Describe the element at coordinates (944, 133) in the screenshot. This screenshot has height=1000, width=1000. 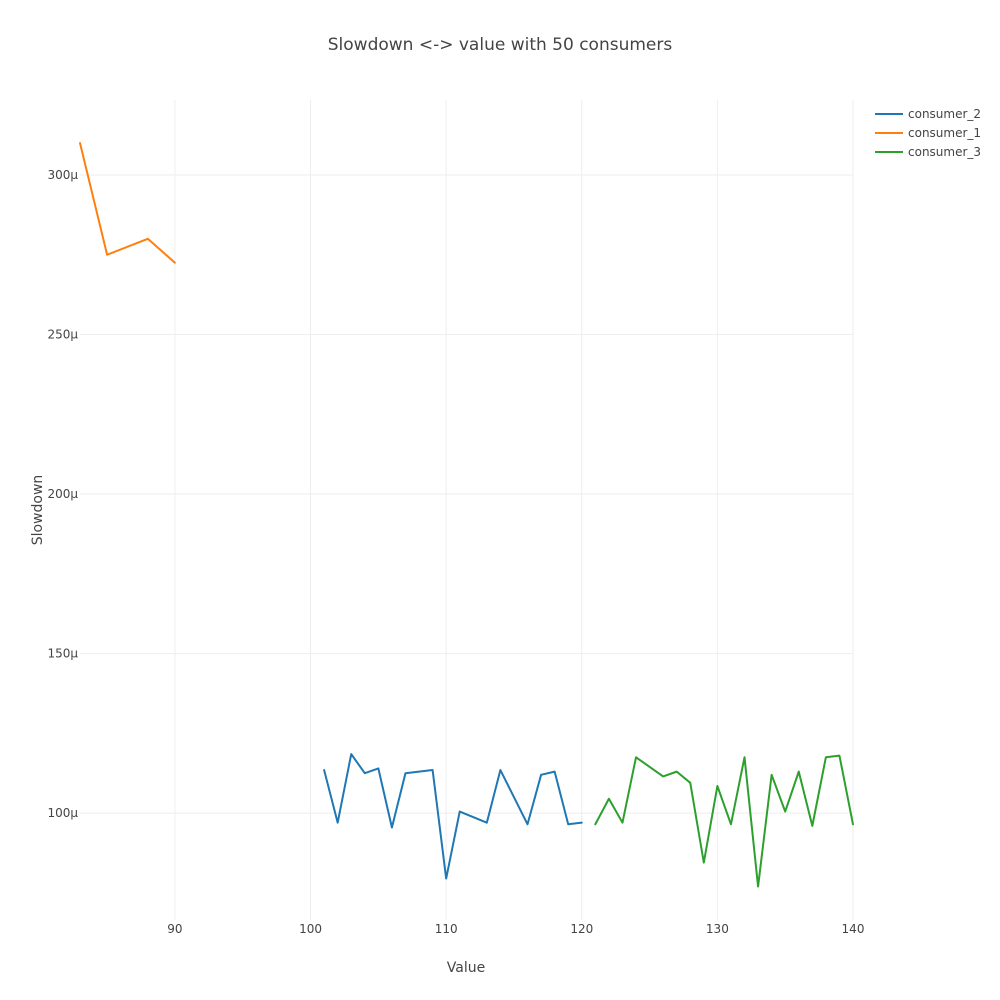
I see `legend-label: consumer_1` at that location.